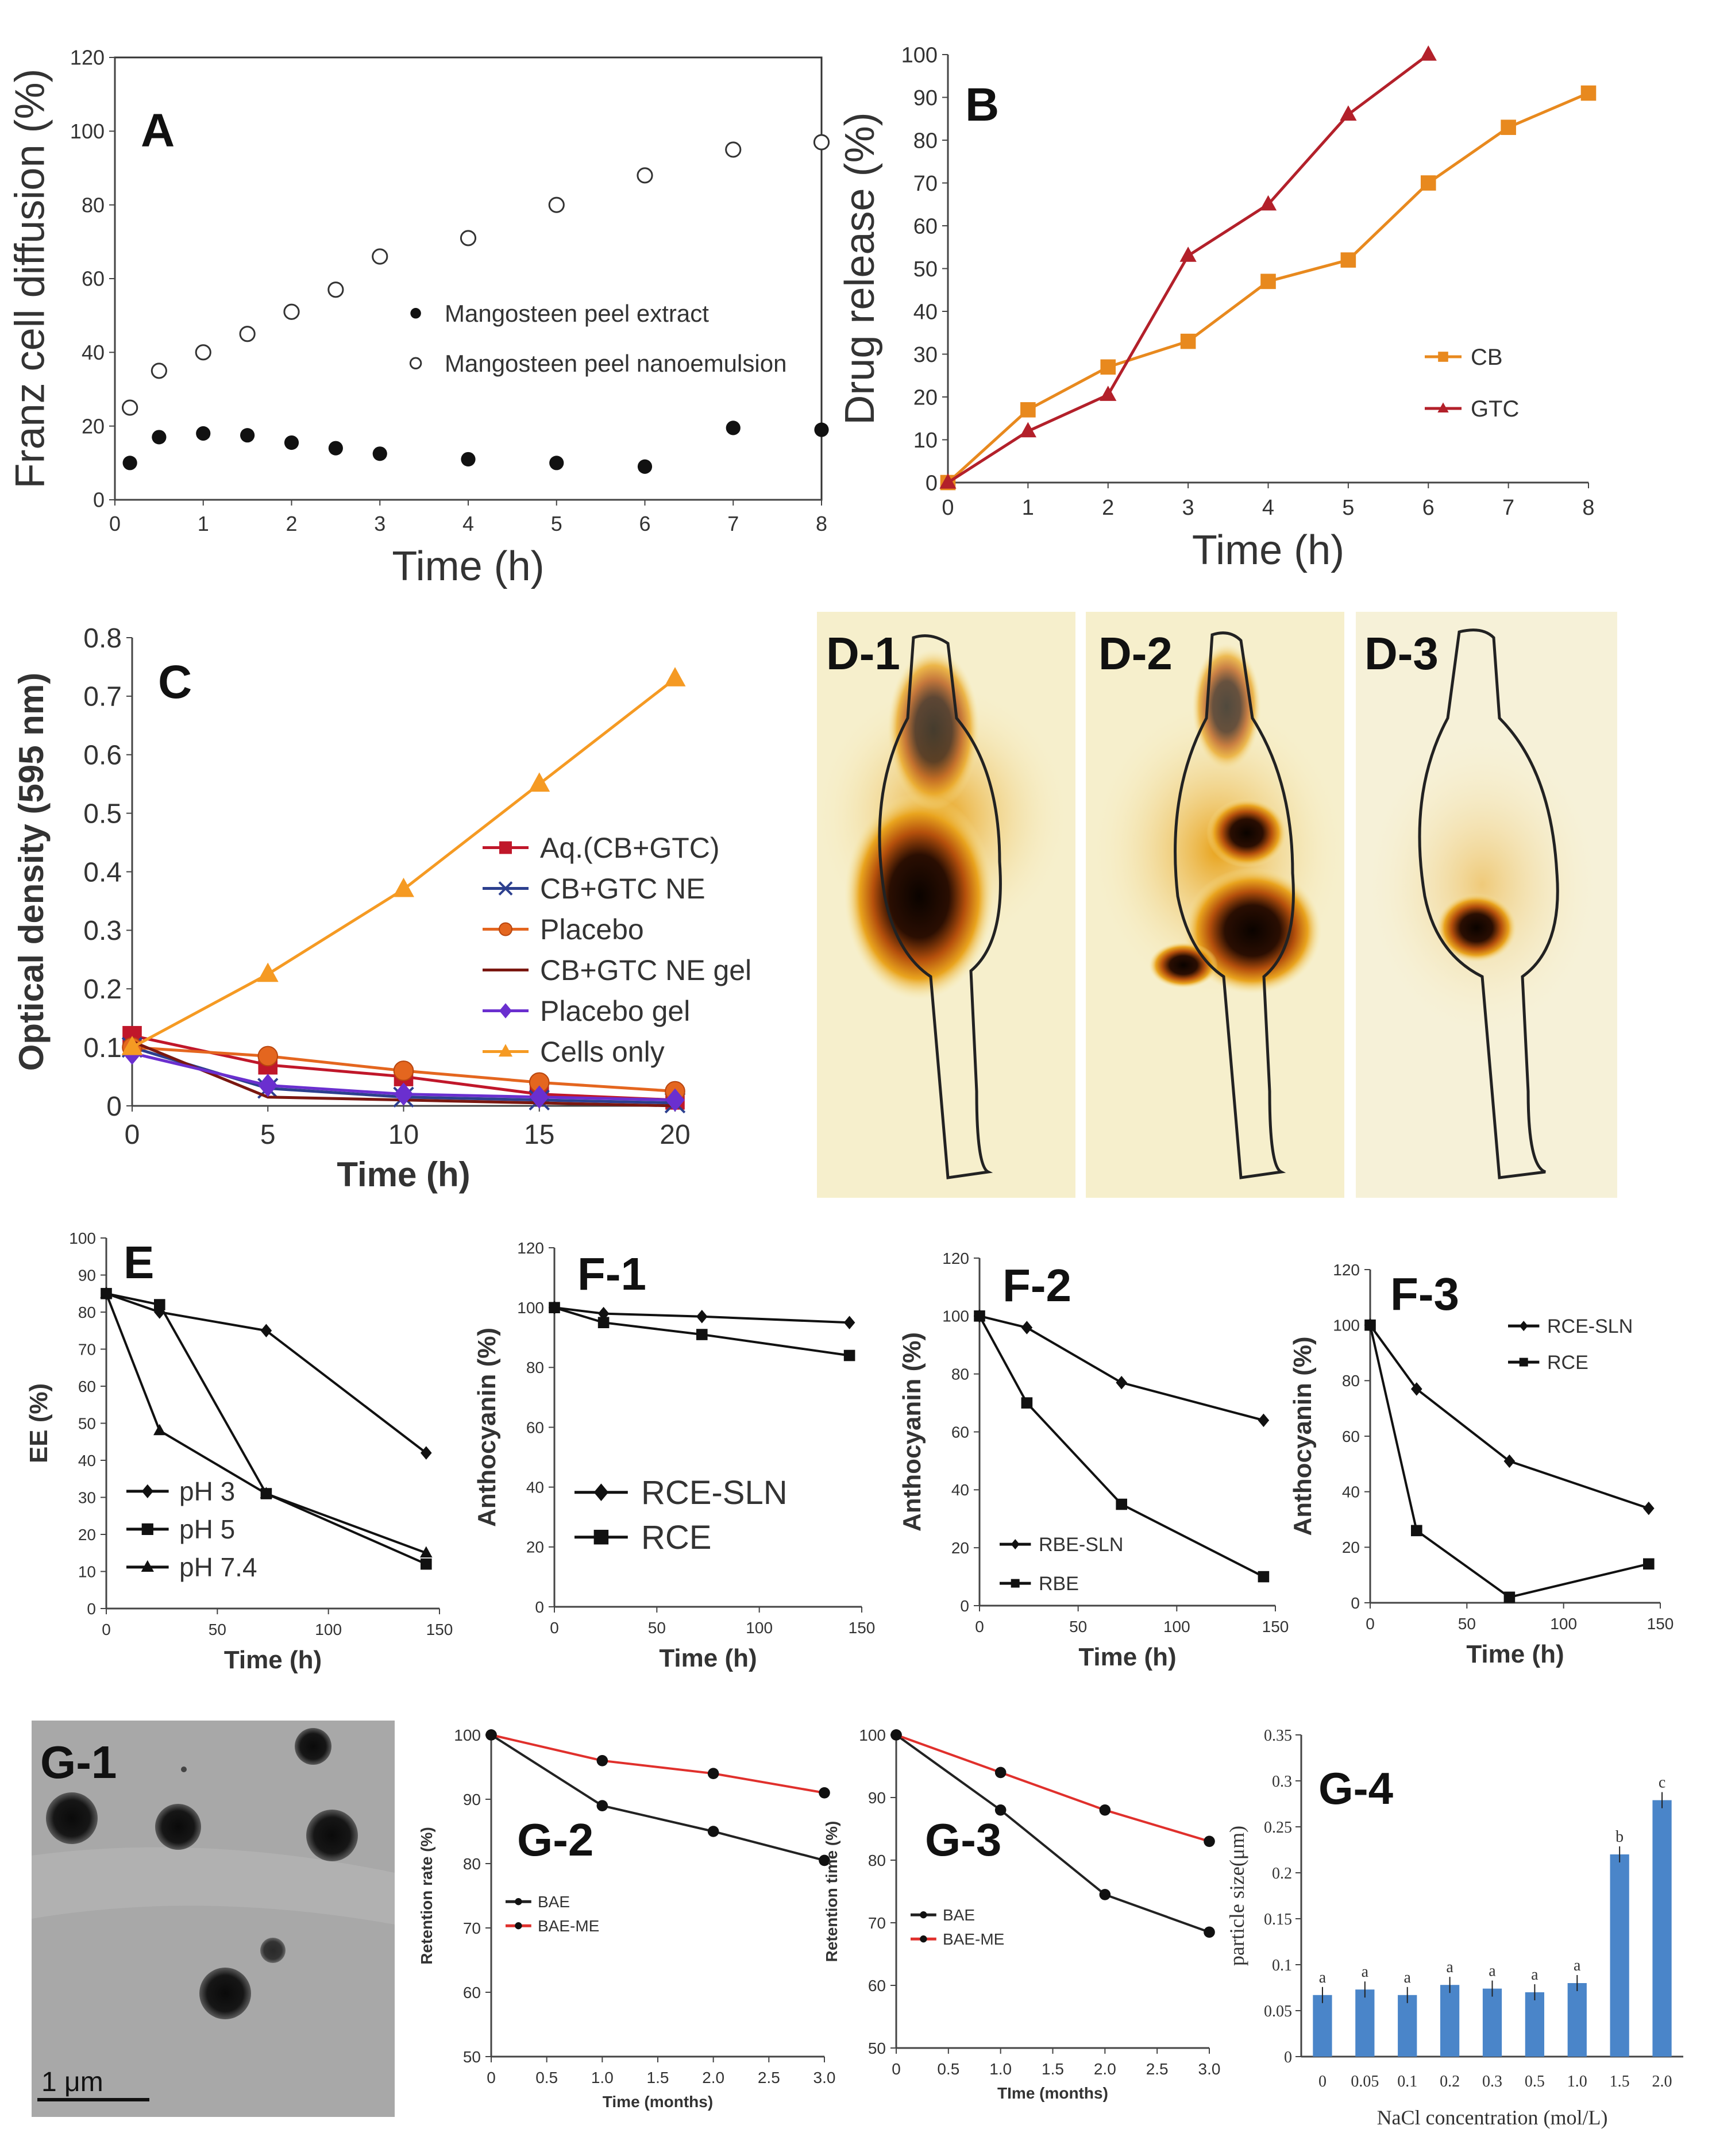 This screenshot has height=2156, width=1712. What do you see at coordinates (1052, 2093) in the screenshot?
I see `x-axis-title: TIme (months)` at bounding box center [1052, 2093].